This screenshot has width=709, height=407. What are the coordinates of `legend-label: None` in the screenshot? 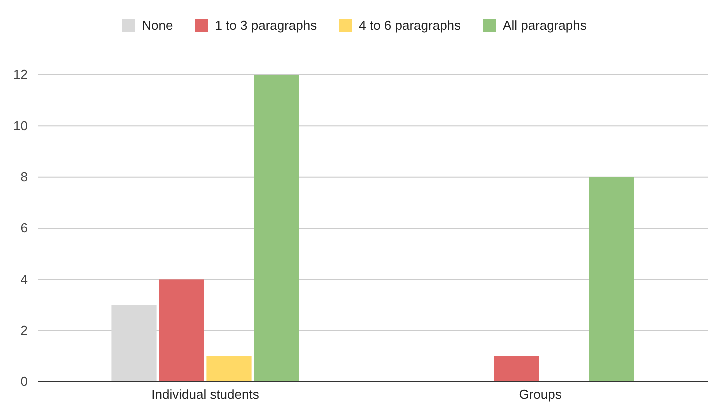 It's located at (158, 25).